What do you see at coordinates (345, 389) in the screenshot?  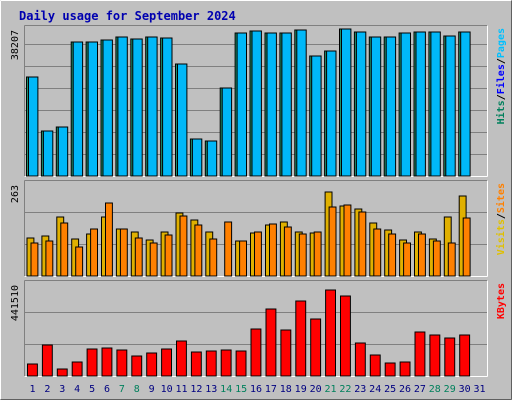 I see `x-tick-label-day-22: 22` at bounding box center [345, 389].